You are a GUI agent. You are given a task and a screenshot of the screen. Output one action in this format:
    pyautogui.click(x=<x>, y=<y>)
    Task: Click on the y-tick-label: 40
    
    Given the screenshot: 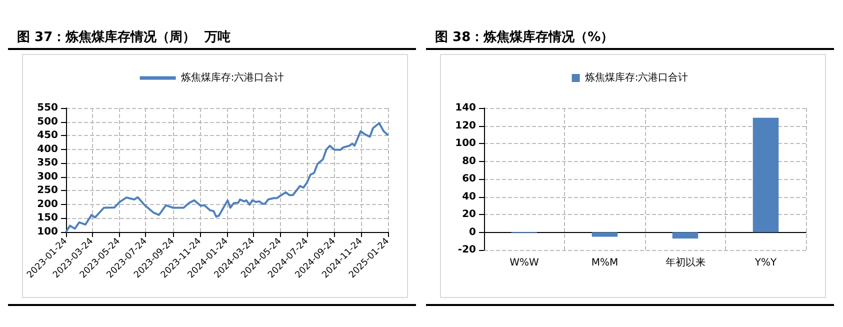 What is the action you would take?
    pyautogui.click(x=469, y=196)
    